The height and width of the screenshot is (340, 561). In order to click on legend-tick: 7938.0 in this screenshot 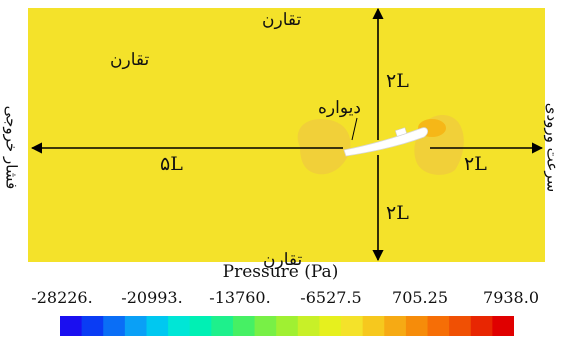, I will do `click(511, 297)`.